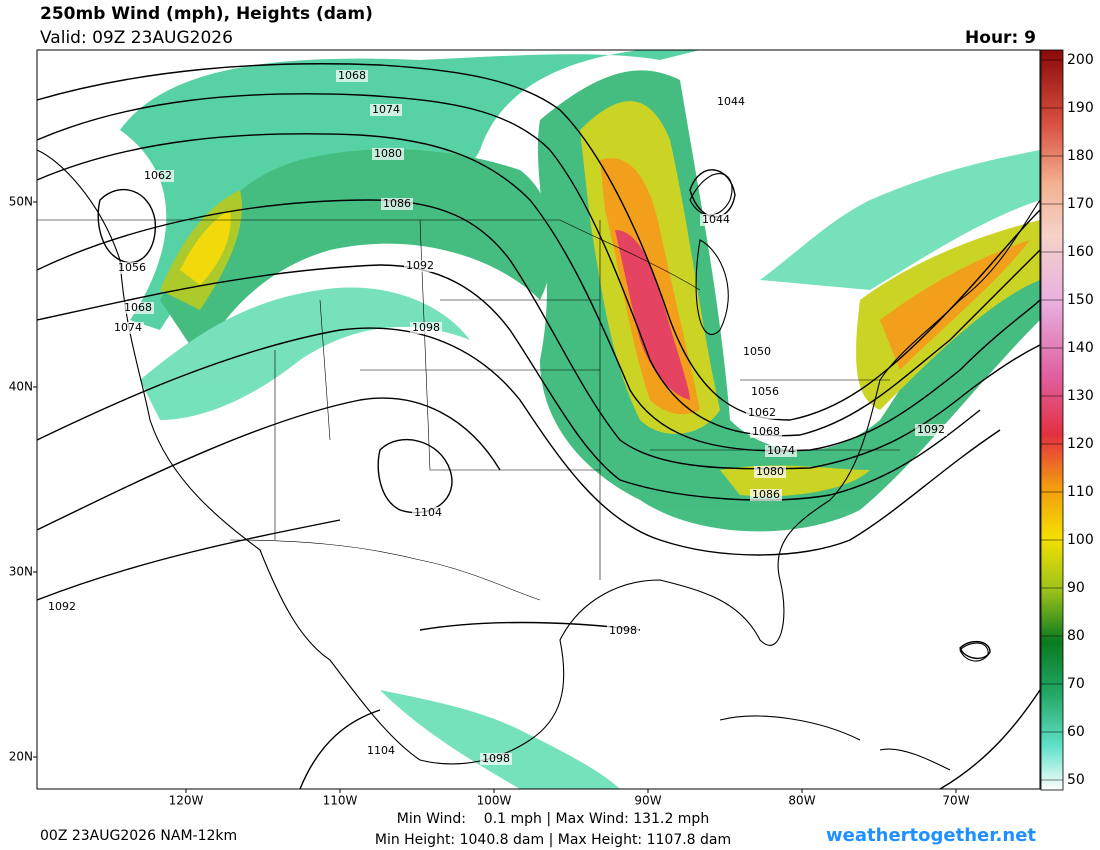 The width and height of the screenshot is (1100, 850). Describe the element at coordinates (647, 801) in the screenshot. I see `lon-label: 90W` at that location.